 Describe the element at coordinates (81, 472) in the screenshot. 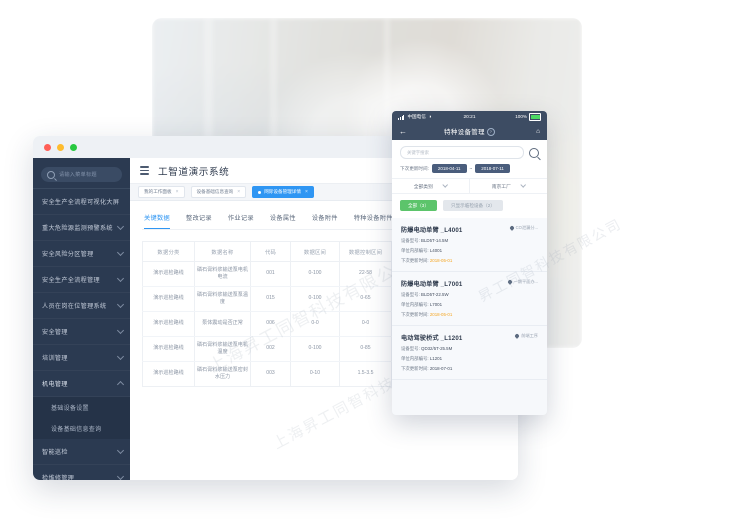

I see `sidebar-item-9: 检维修管理` at that location.